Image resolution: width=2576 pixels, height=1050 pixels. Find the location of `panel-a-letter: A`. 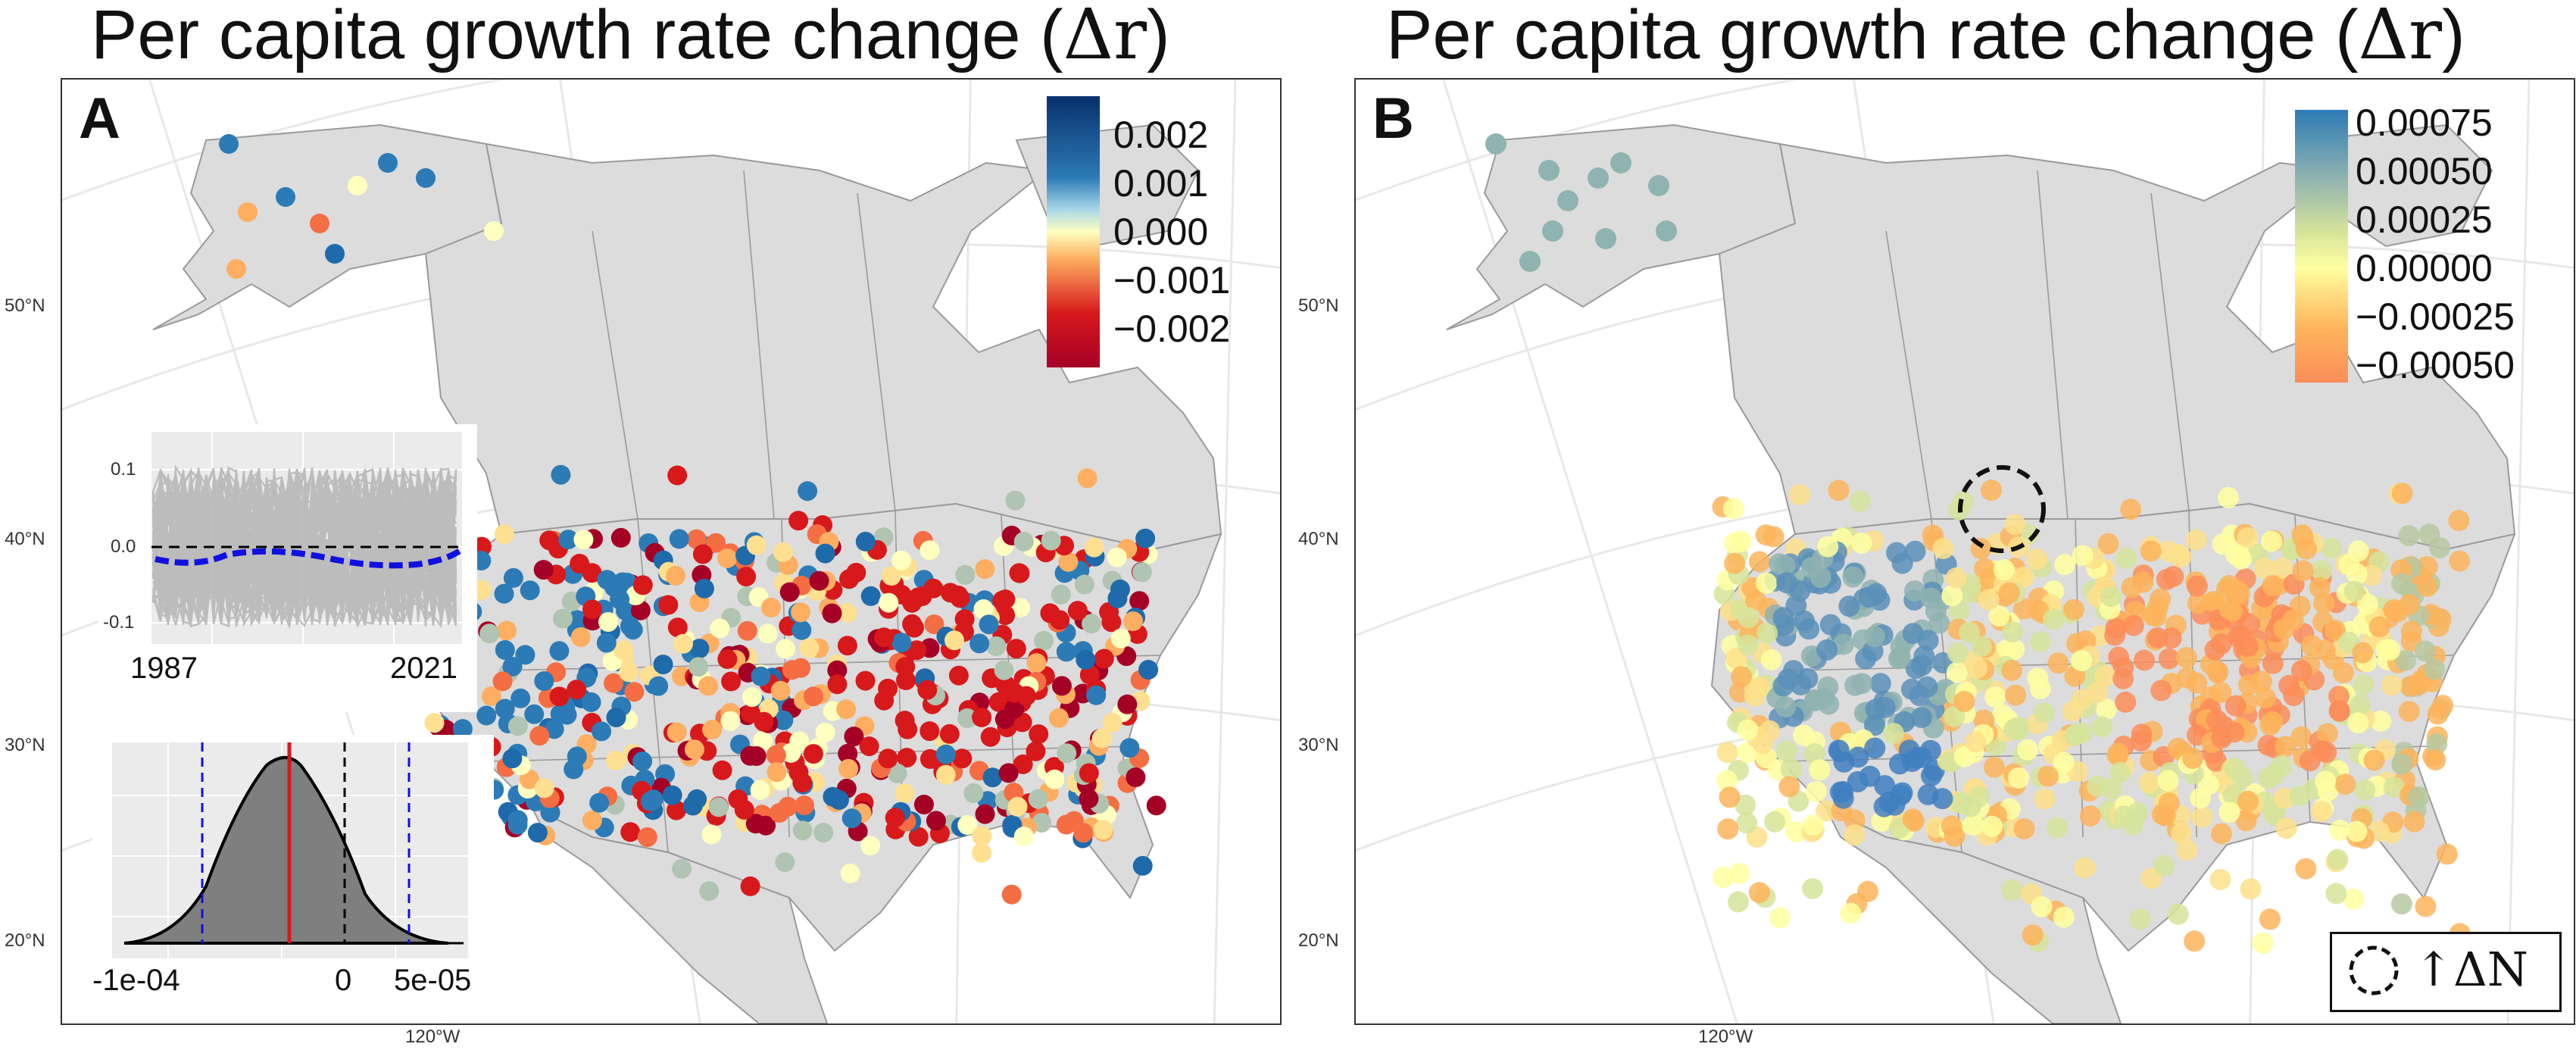

panel-a-letter: A is located at coordinates (100, 119).